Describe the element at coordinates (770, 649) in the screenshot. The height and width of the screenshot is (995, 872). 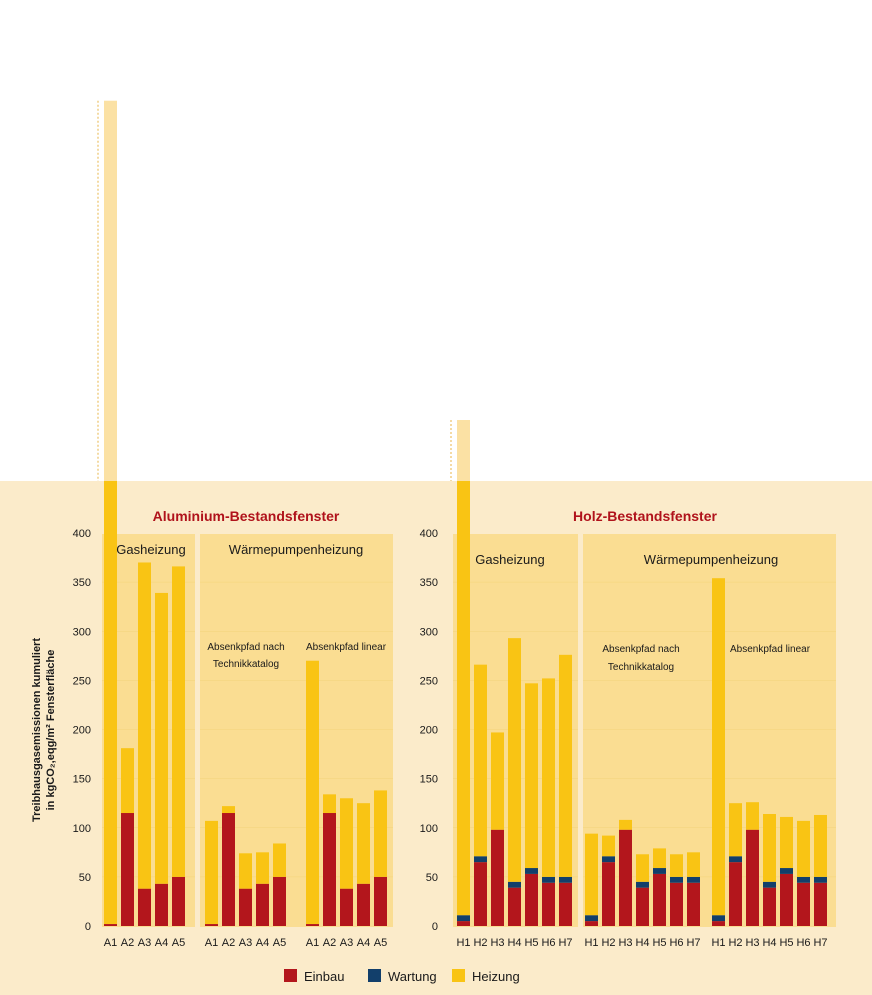
I see `subtitle-holz-linear: Absenkpfad linear` at that location.